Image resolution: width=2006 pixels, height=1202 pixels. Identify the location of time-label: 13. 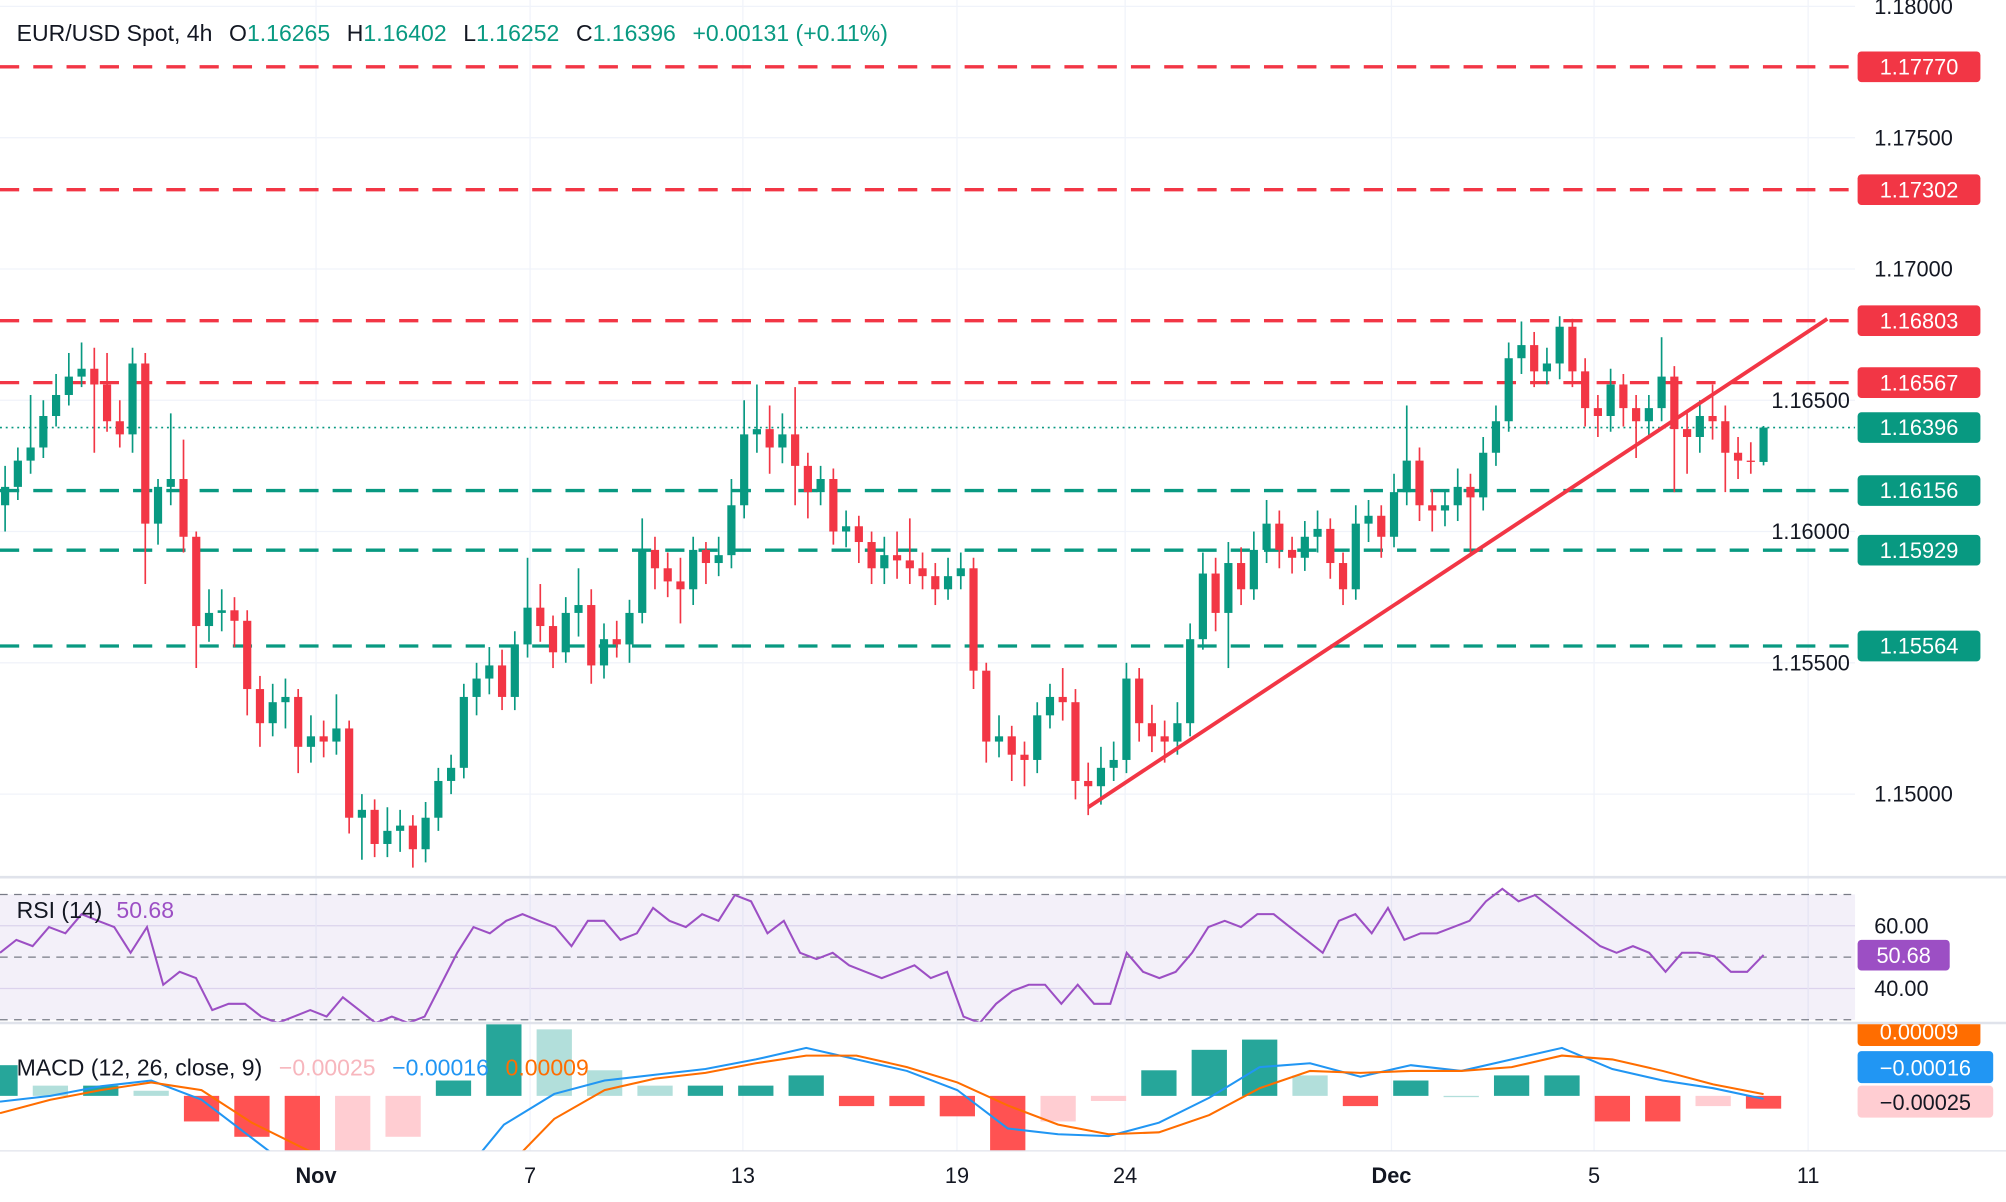
(743, 1175).